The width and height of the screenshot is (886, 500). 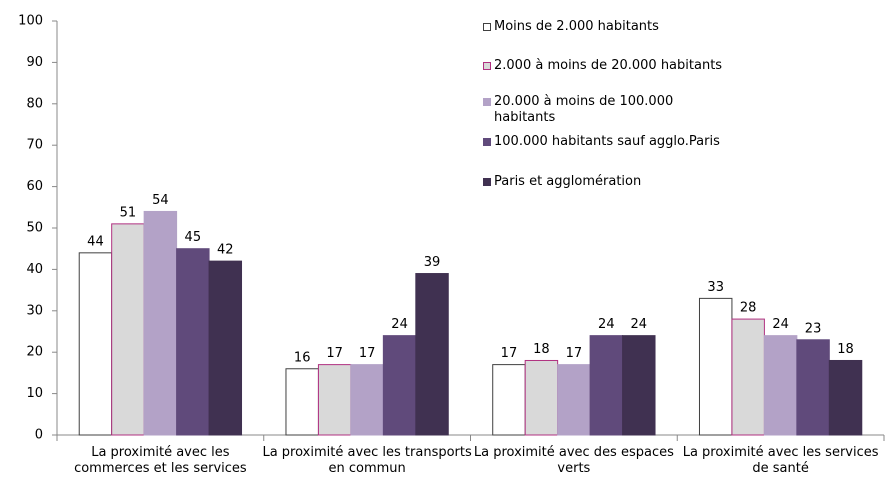 I want to click on data-label: 23, so click(x=813, y=328).